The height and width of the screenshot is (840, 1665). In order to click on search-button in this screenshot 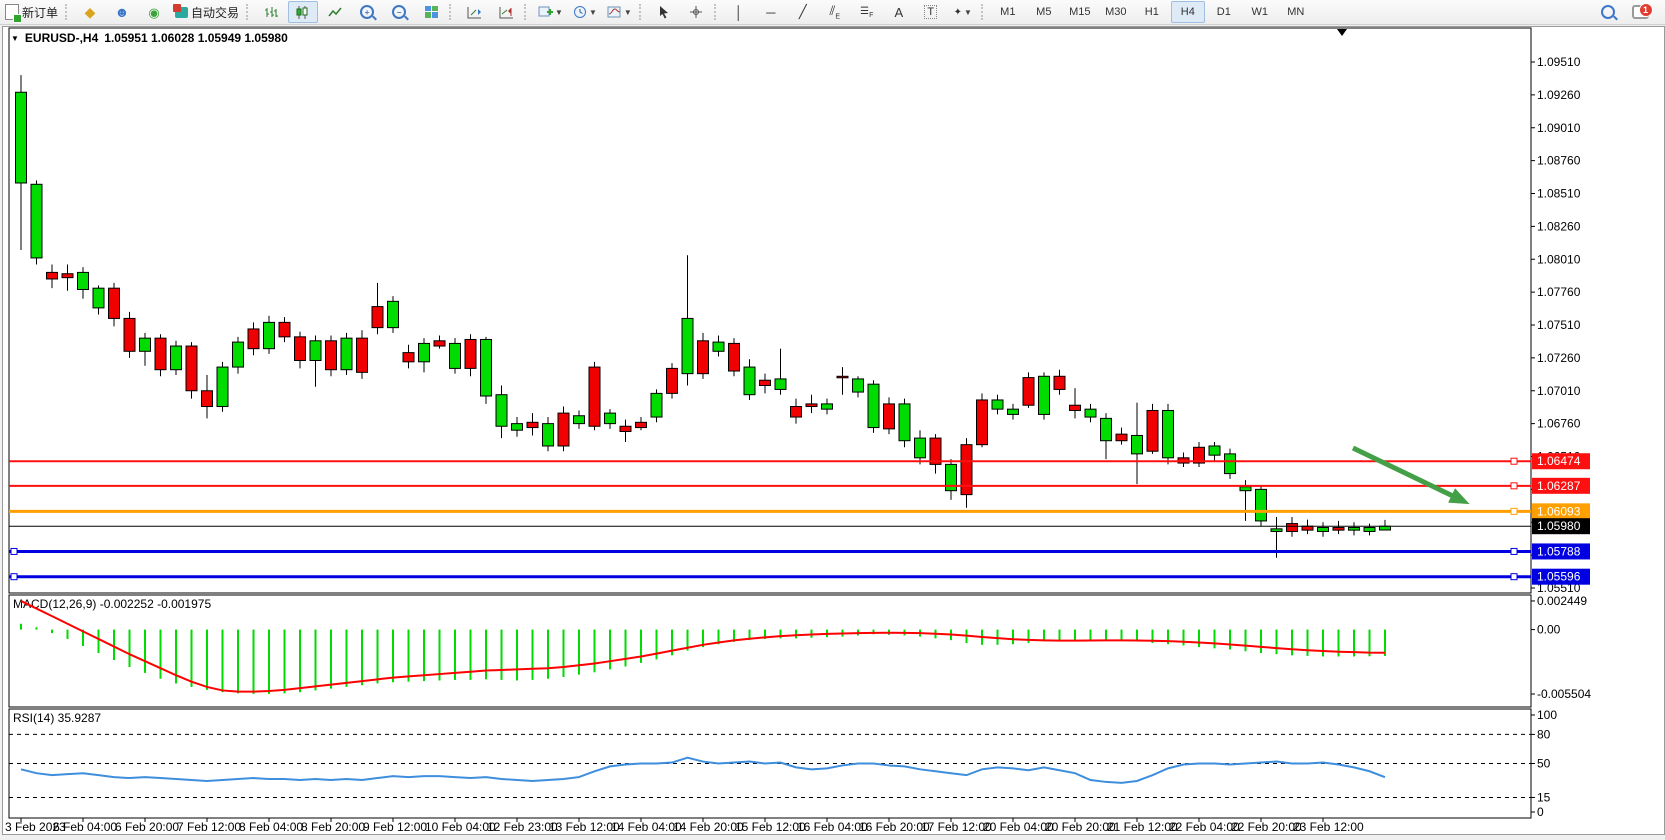, I will do `click(1608, 12)`.